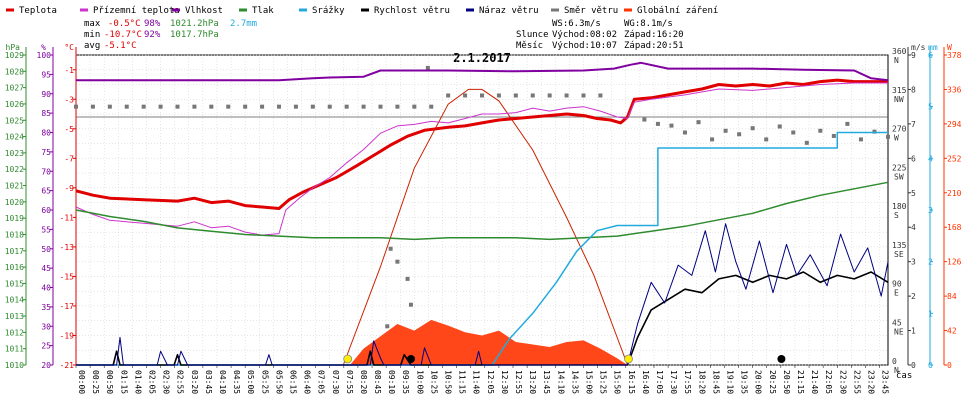 The width and height of the screenshot is (966, 400). I want to click on humidity-tick-label: 45, so click(46, 268).